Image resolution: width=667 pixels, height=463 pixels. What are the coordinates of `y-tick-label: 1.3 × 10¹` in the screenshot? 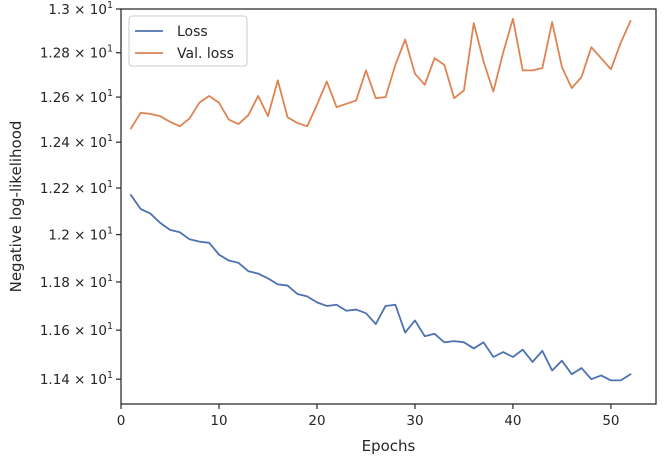 It's located at (80, 9).